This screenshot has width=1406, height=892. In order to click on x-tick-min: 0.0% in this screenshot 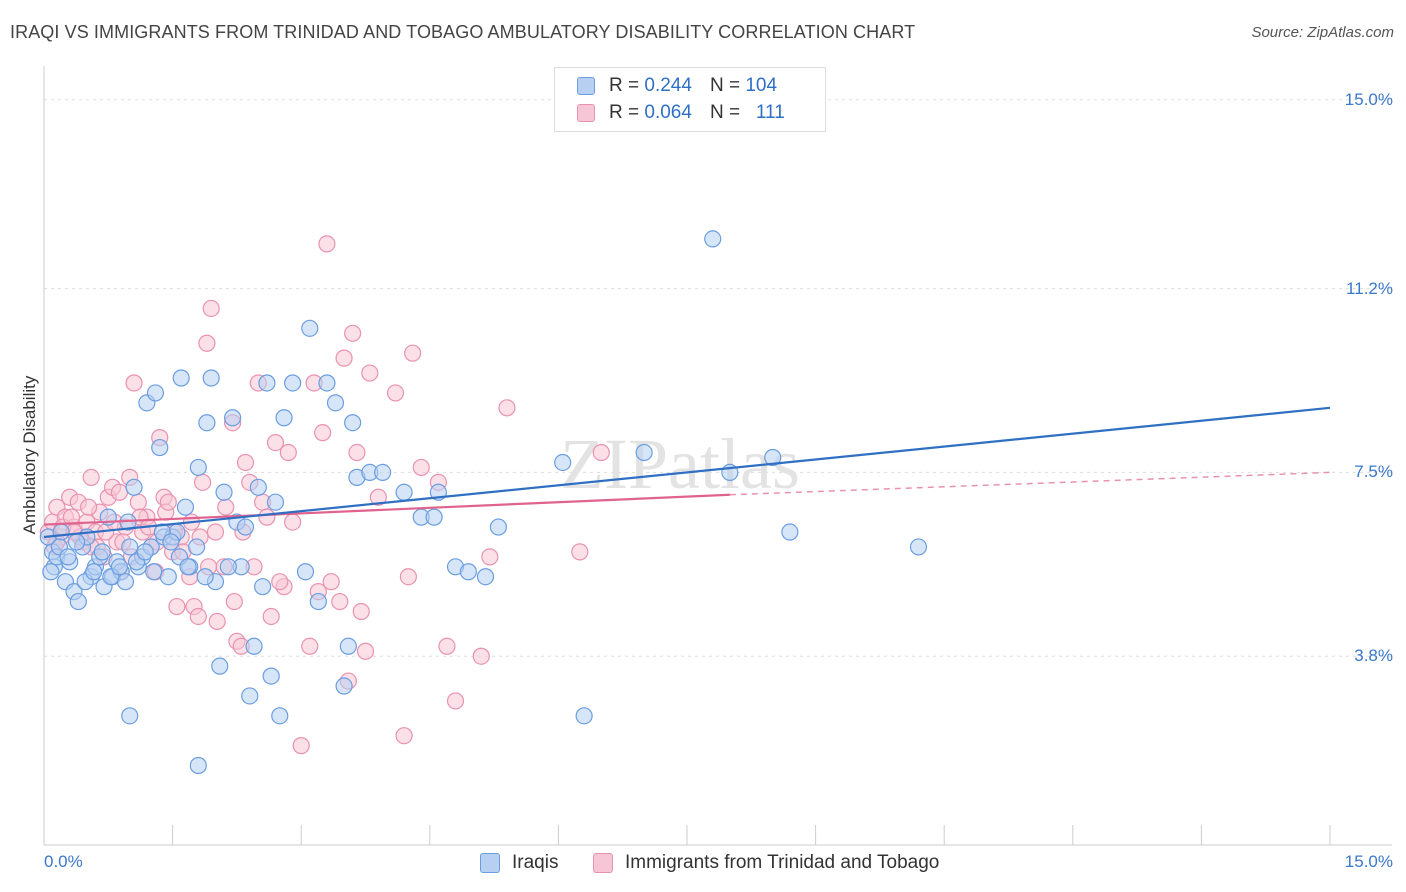, I will do `click(63, 861)`.